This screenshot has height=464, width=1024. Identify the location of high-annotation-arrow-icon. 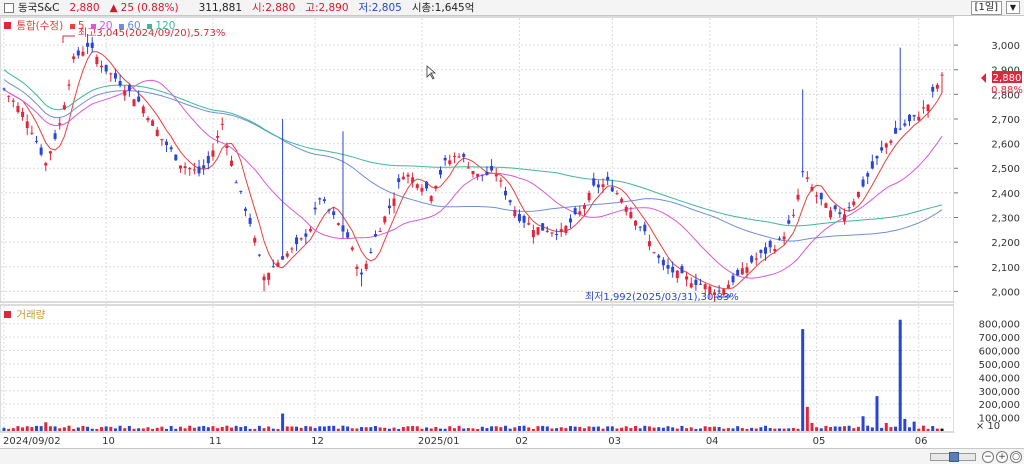
(68, 39).